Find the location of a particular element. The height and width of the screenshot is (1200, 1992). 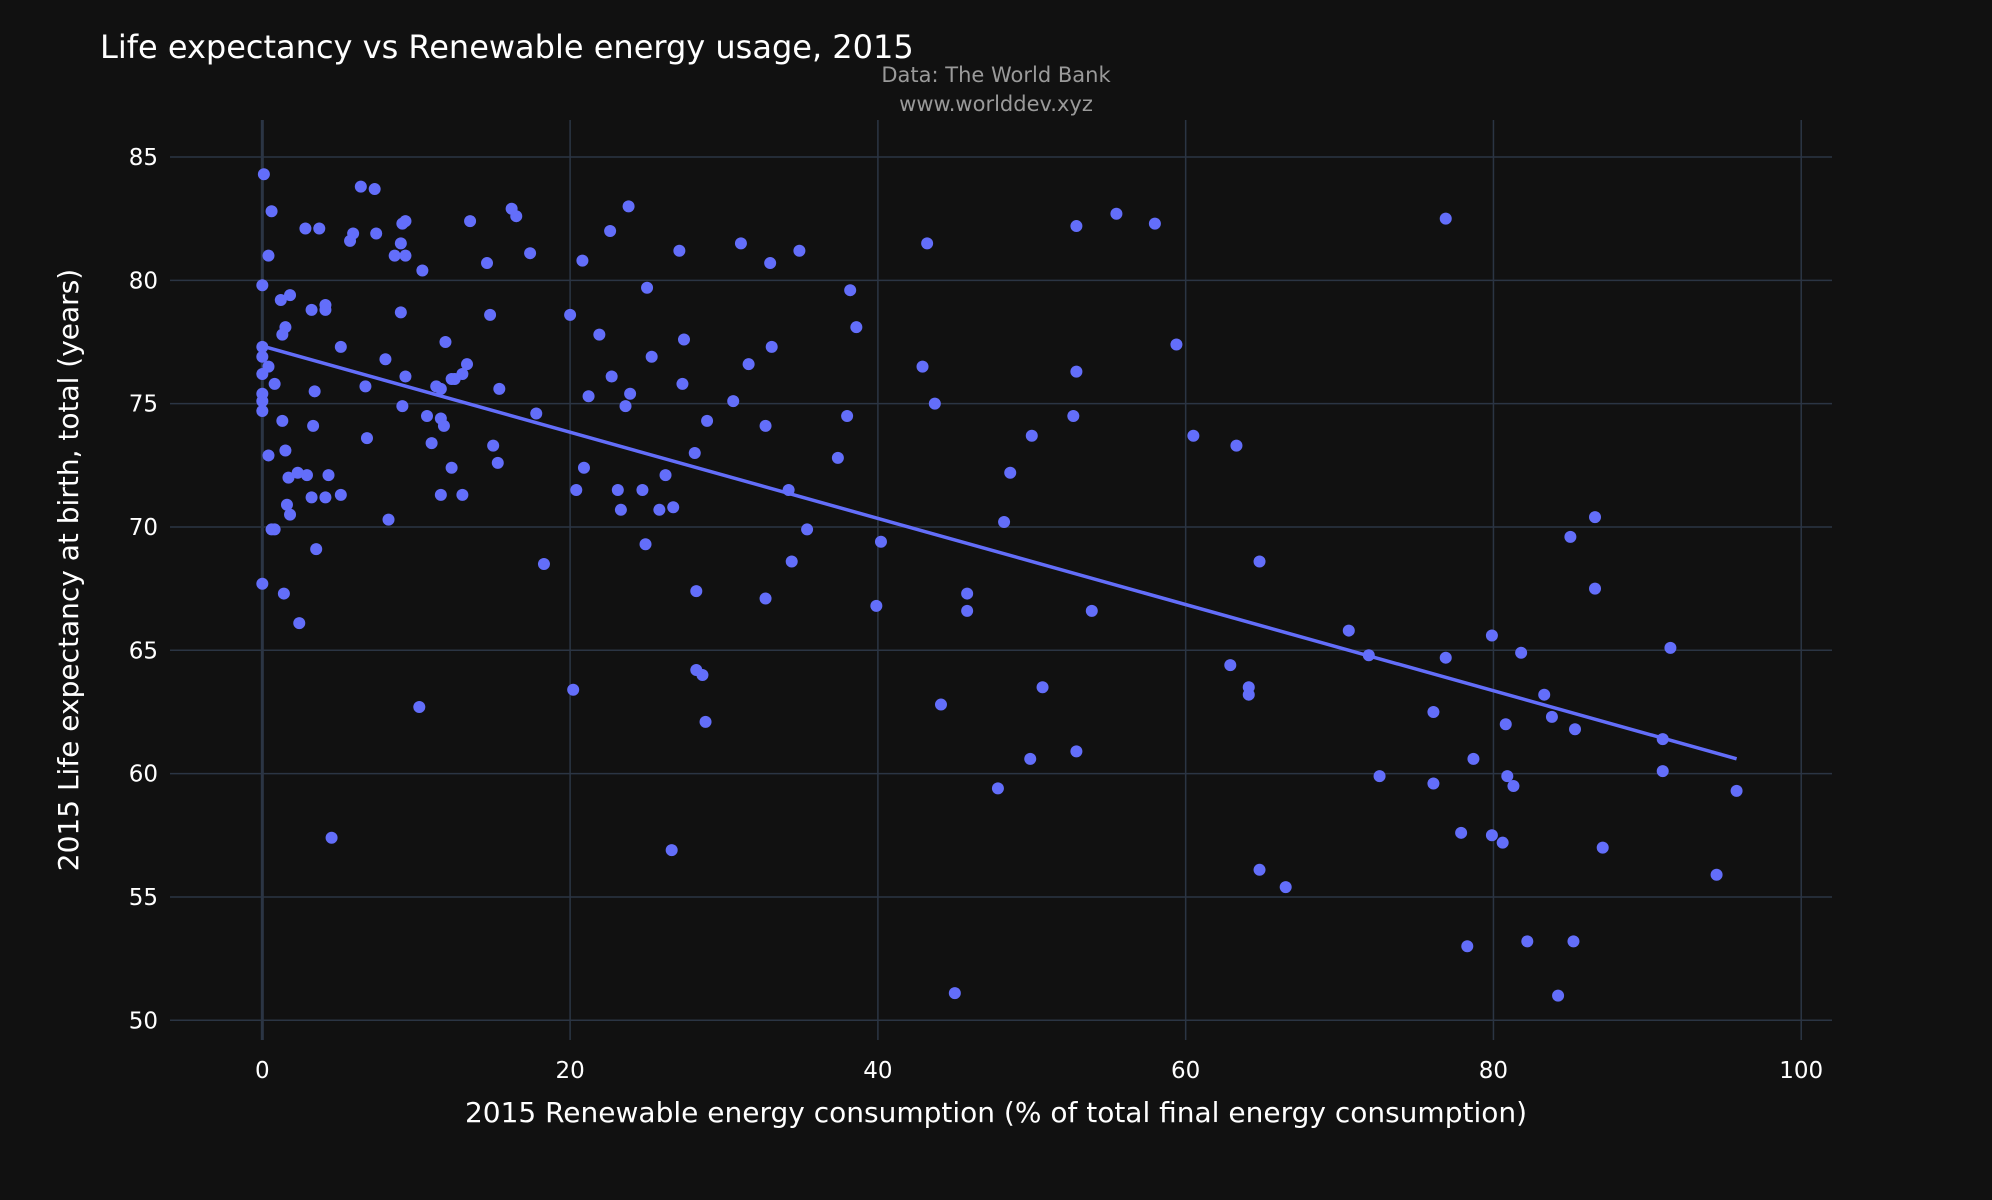

y-tick-labels: 50 55 60 65 70 75 80 85 is located at coordinates (143, 589).